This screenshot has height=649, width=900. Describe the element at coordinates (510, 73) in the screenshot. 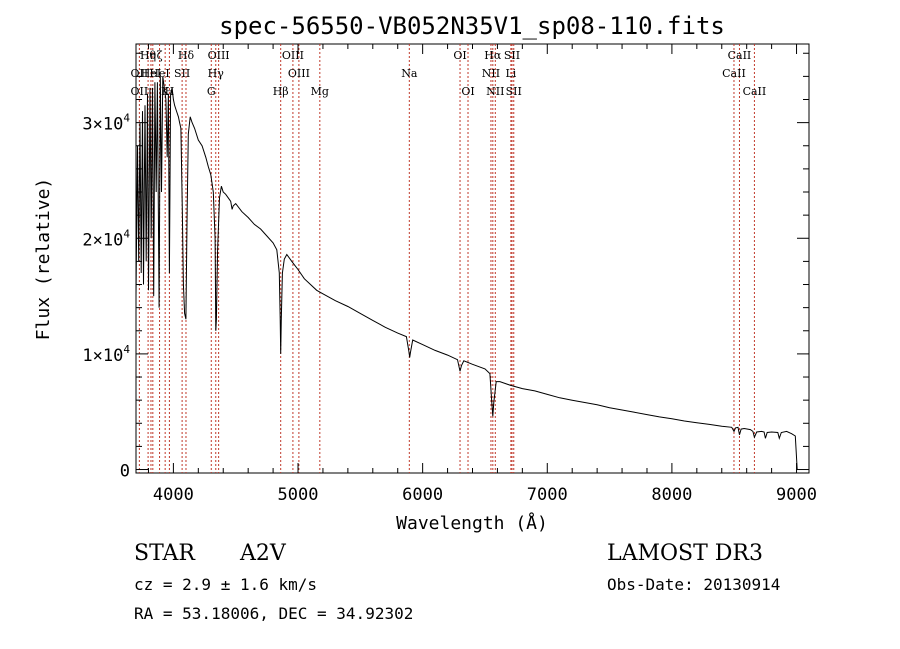

I see `line-label-li: Li` at that location.